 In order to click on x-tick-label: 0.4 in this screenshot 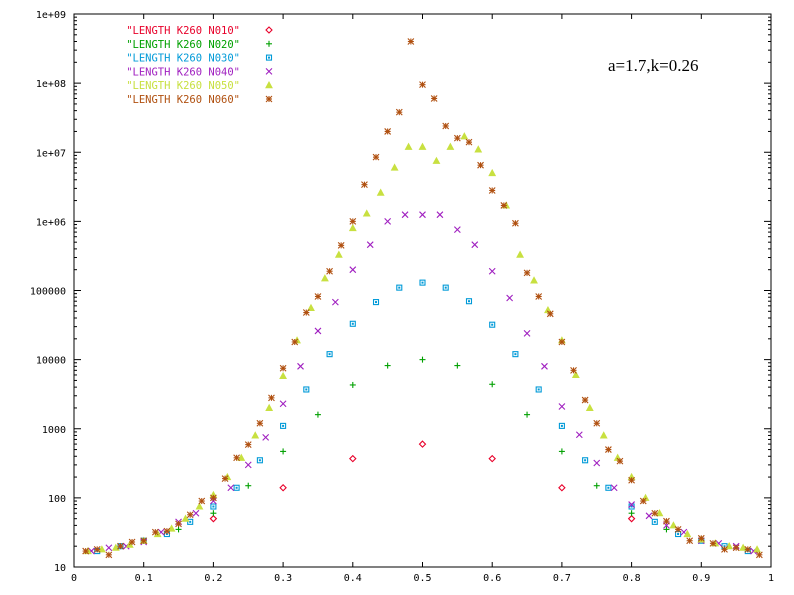, I will do `click(353, 578)`.